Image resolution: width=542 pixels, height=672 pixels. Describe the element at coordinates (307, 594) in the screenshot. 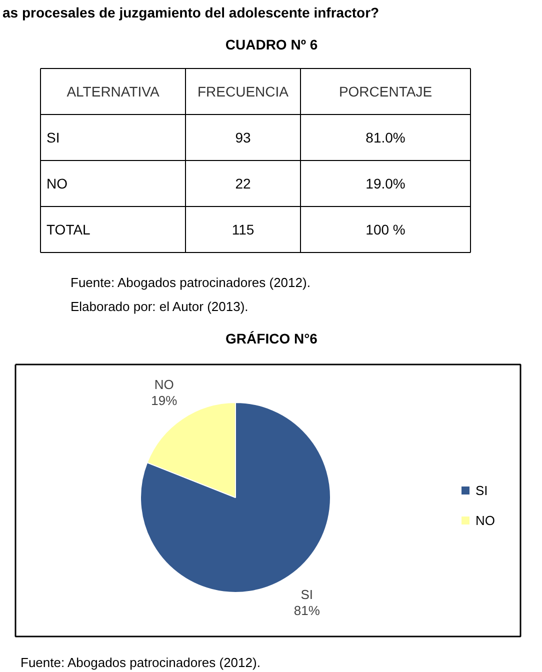

I see `slice-label: SI` at that location.